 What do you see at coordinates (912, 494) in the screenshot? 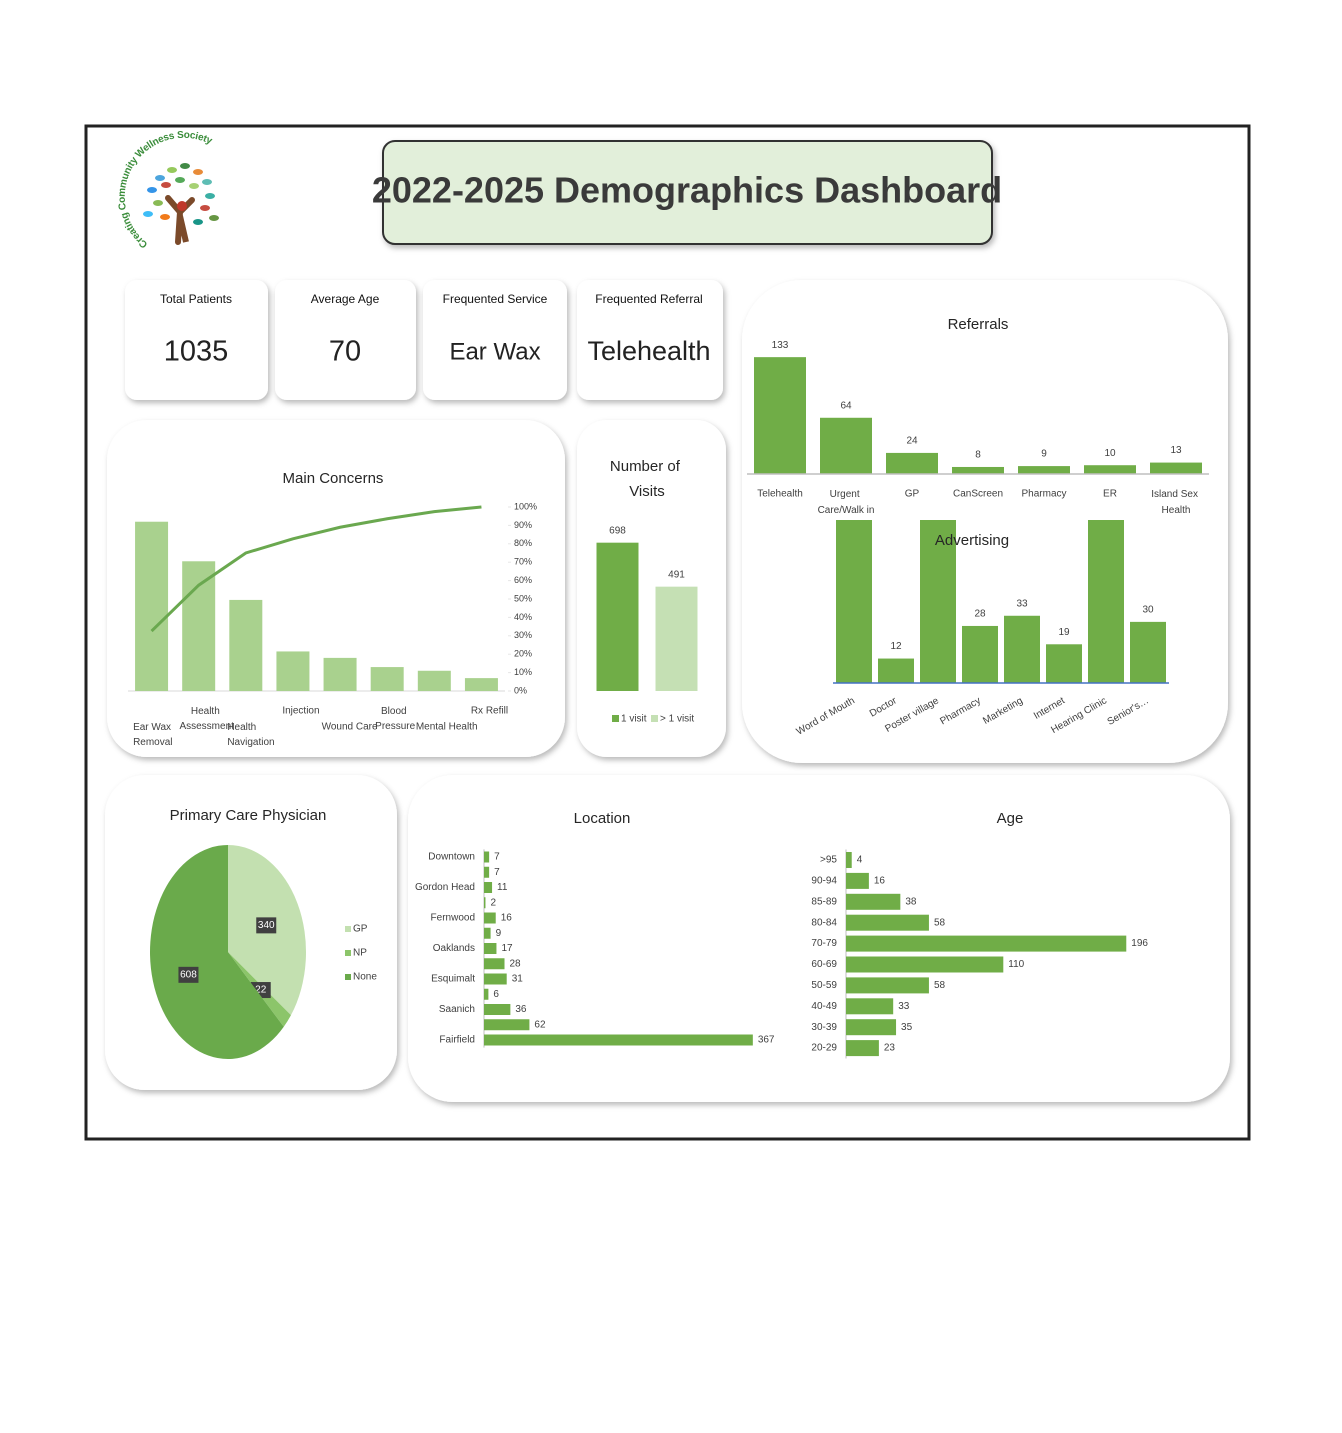
I see `x-tick-label: GP` at bounding box center [912, 494].